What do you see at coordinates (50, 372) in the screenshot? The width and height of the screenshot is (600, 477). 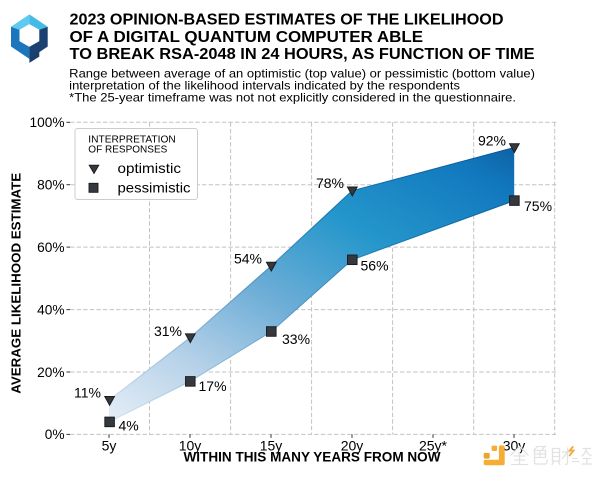 I see `svg-text: 20%` at bounding box center [50, 372].